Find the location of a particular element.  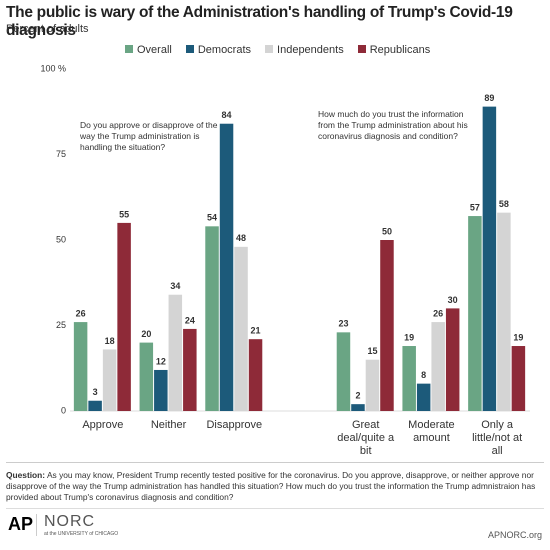

value-label: 57 is located at coordinates (475, 207).